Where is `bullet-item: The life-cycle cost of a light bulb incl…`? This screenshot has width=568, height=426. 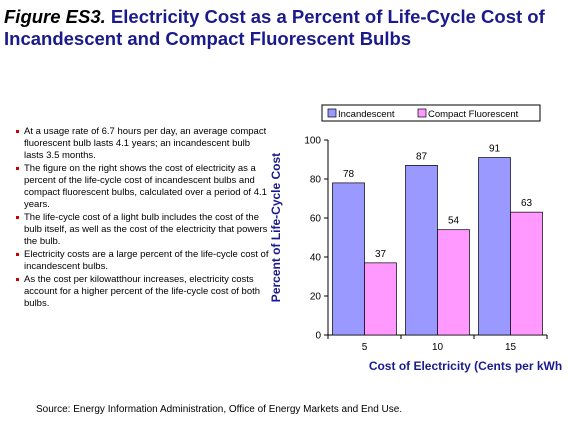 bullet-item: The life-cycle cost of a light bulb incl… is located at coordinates (143, 230).